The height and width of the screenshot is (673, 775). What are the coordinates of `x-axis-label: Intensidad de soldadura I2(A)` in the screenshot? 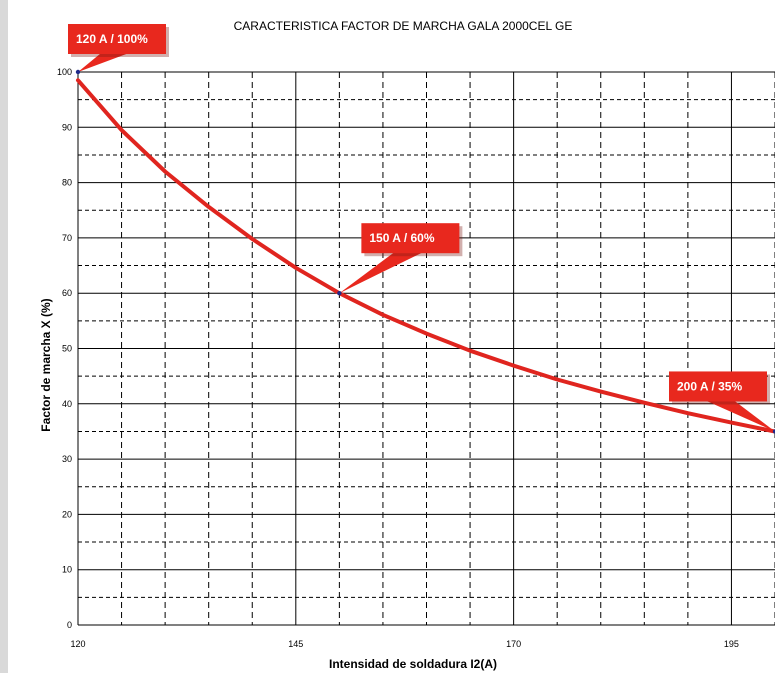 It's located at (413, 664).